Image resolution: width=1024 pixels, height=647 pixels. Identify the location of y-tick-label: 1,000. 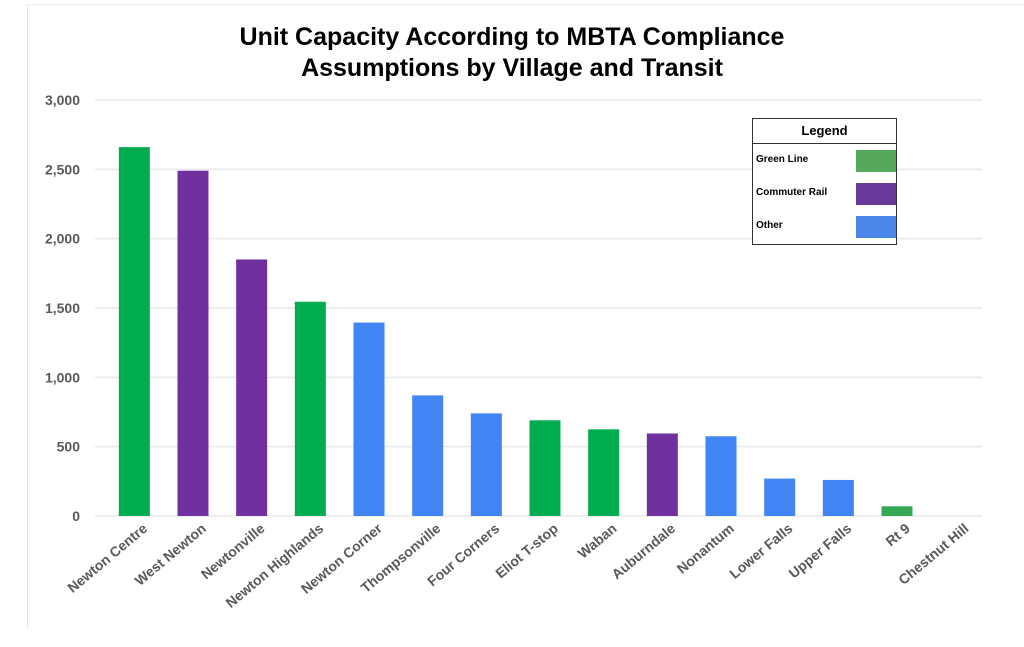
(62, 377).